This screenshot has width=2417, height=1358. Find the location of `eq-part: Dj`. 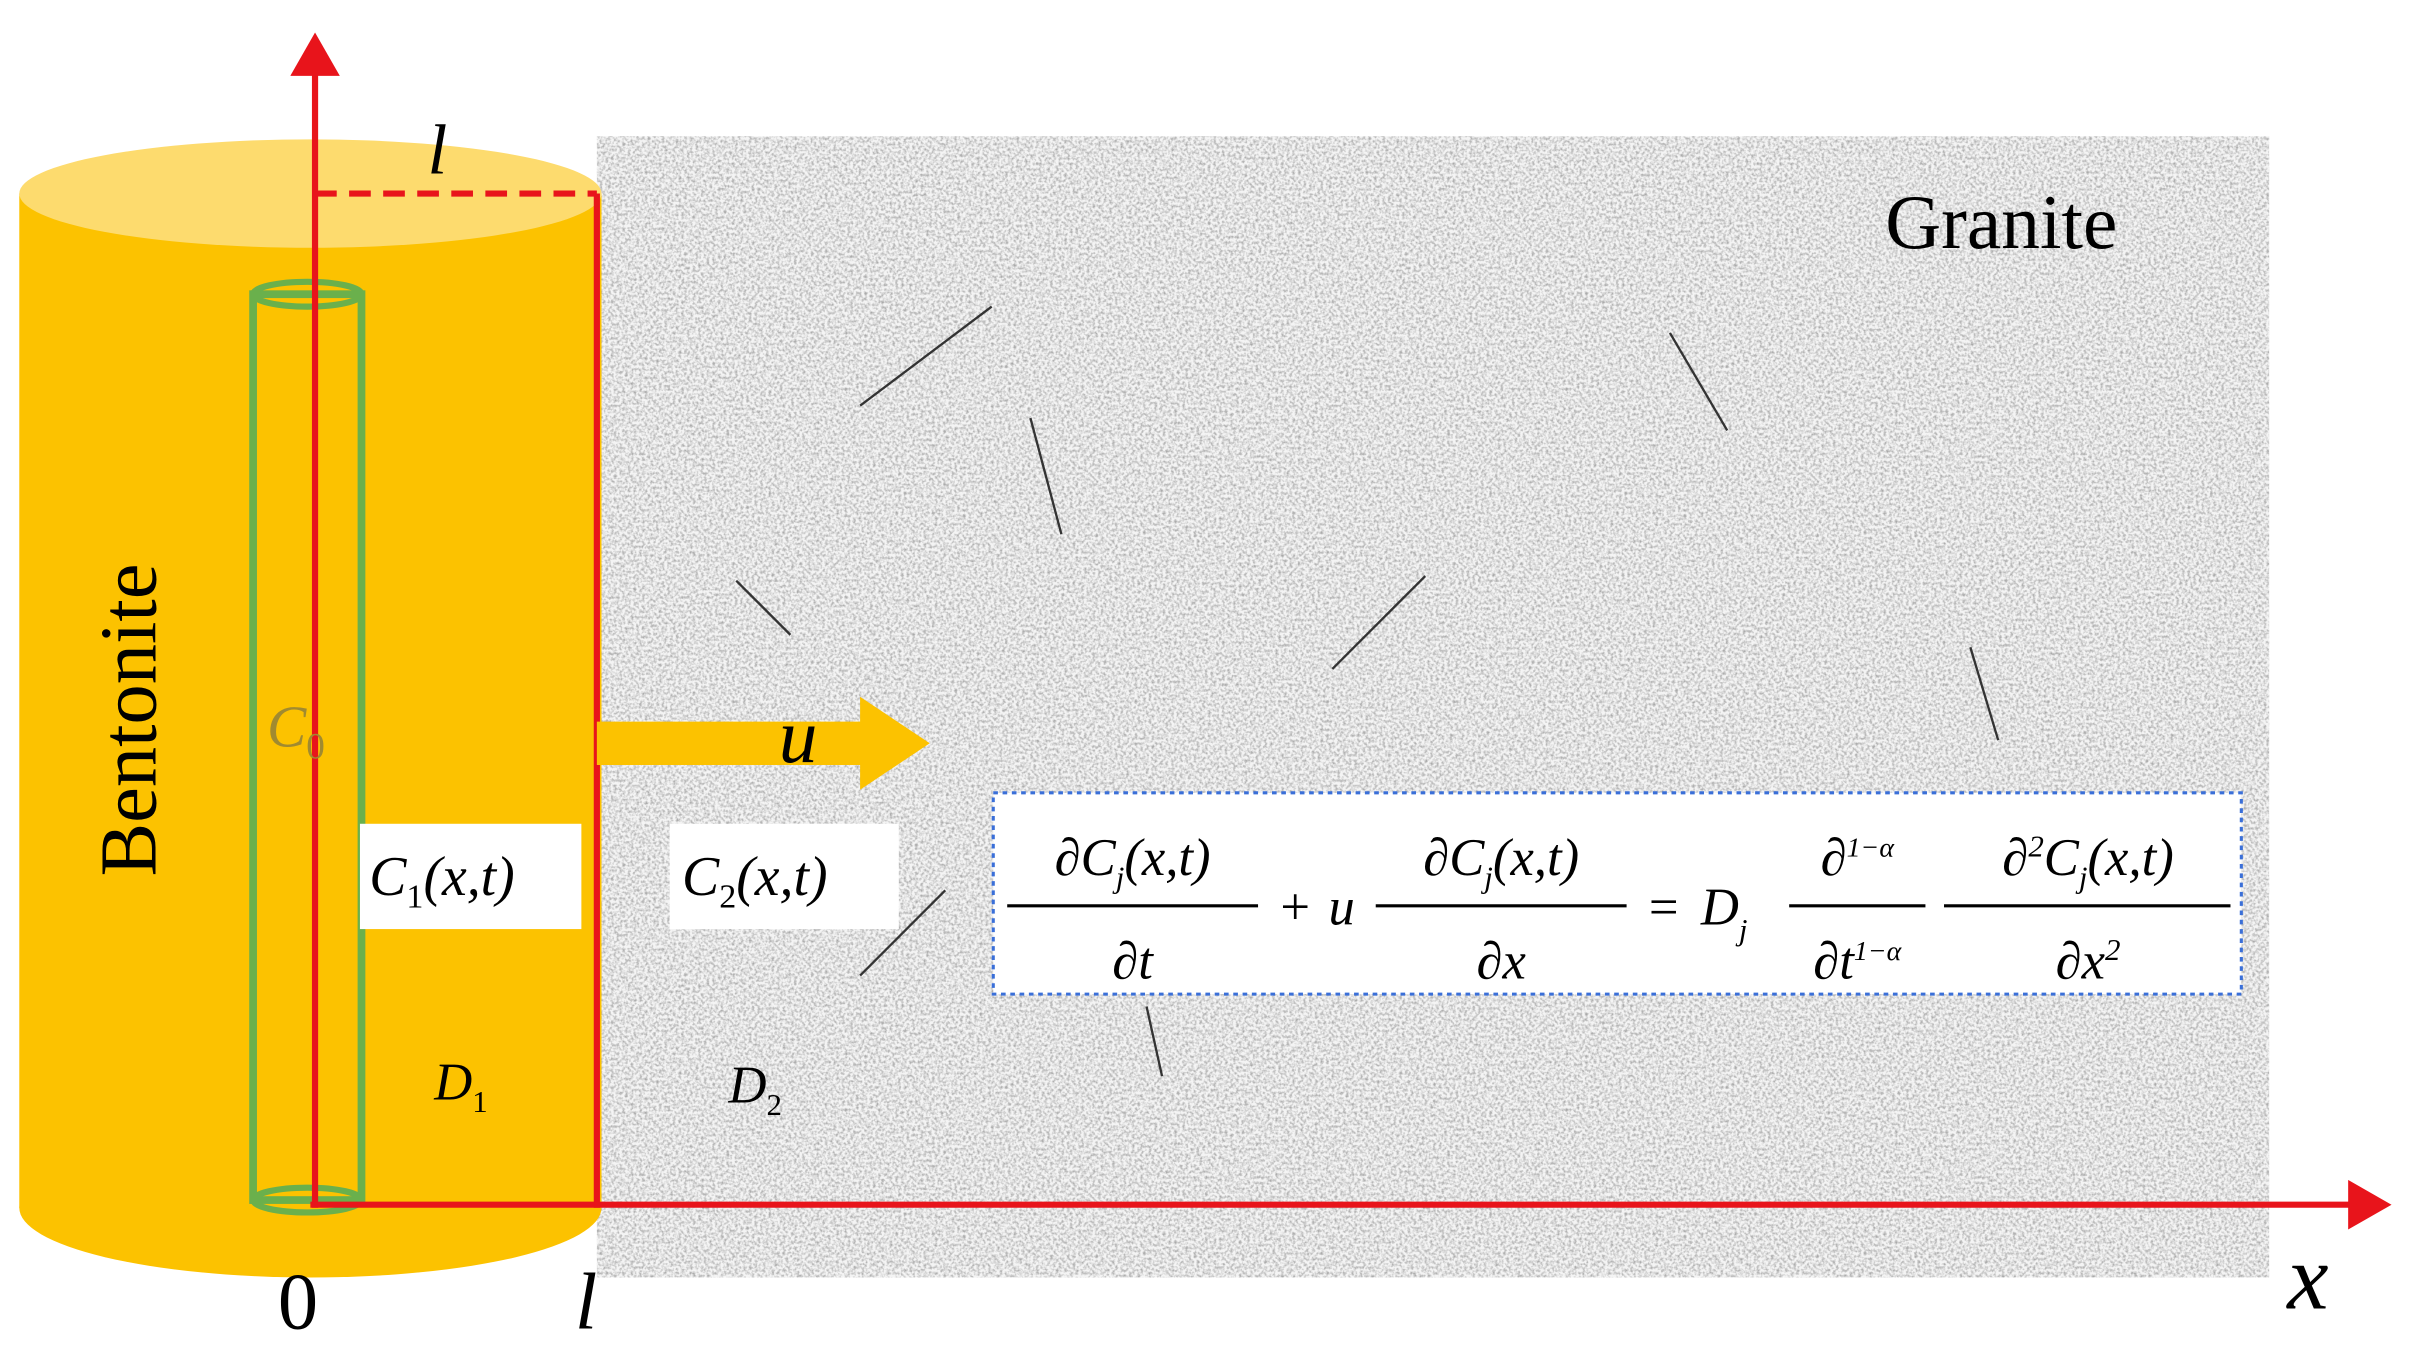

eq-part: Dj is located at coordinates (1724, 912).